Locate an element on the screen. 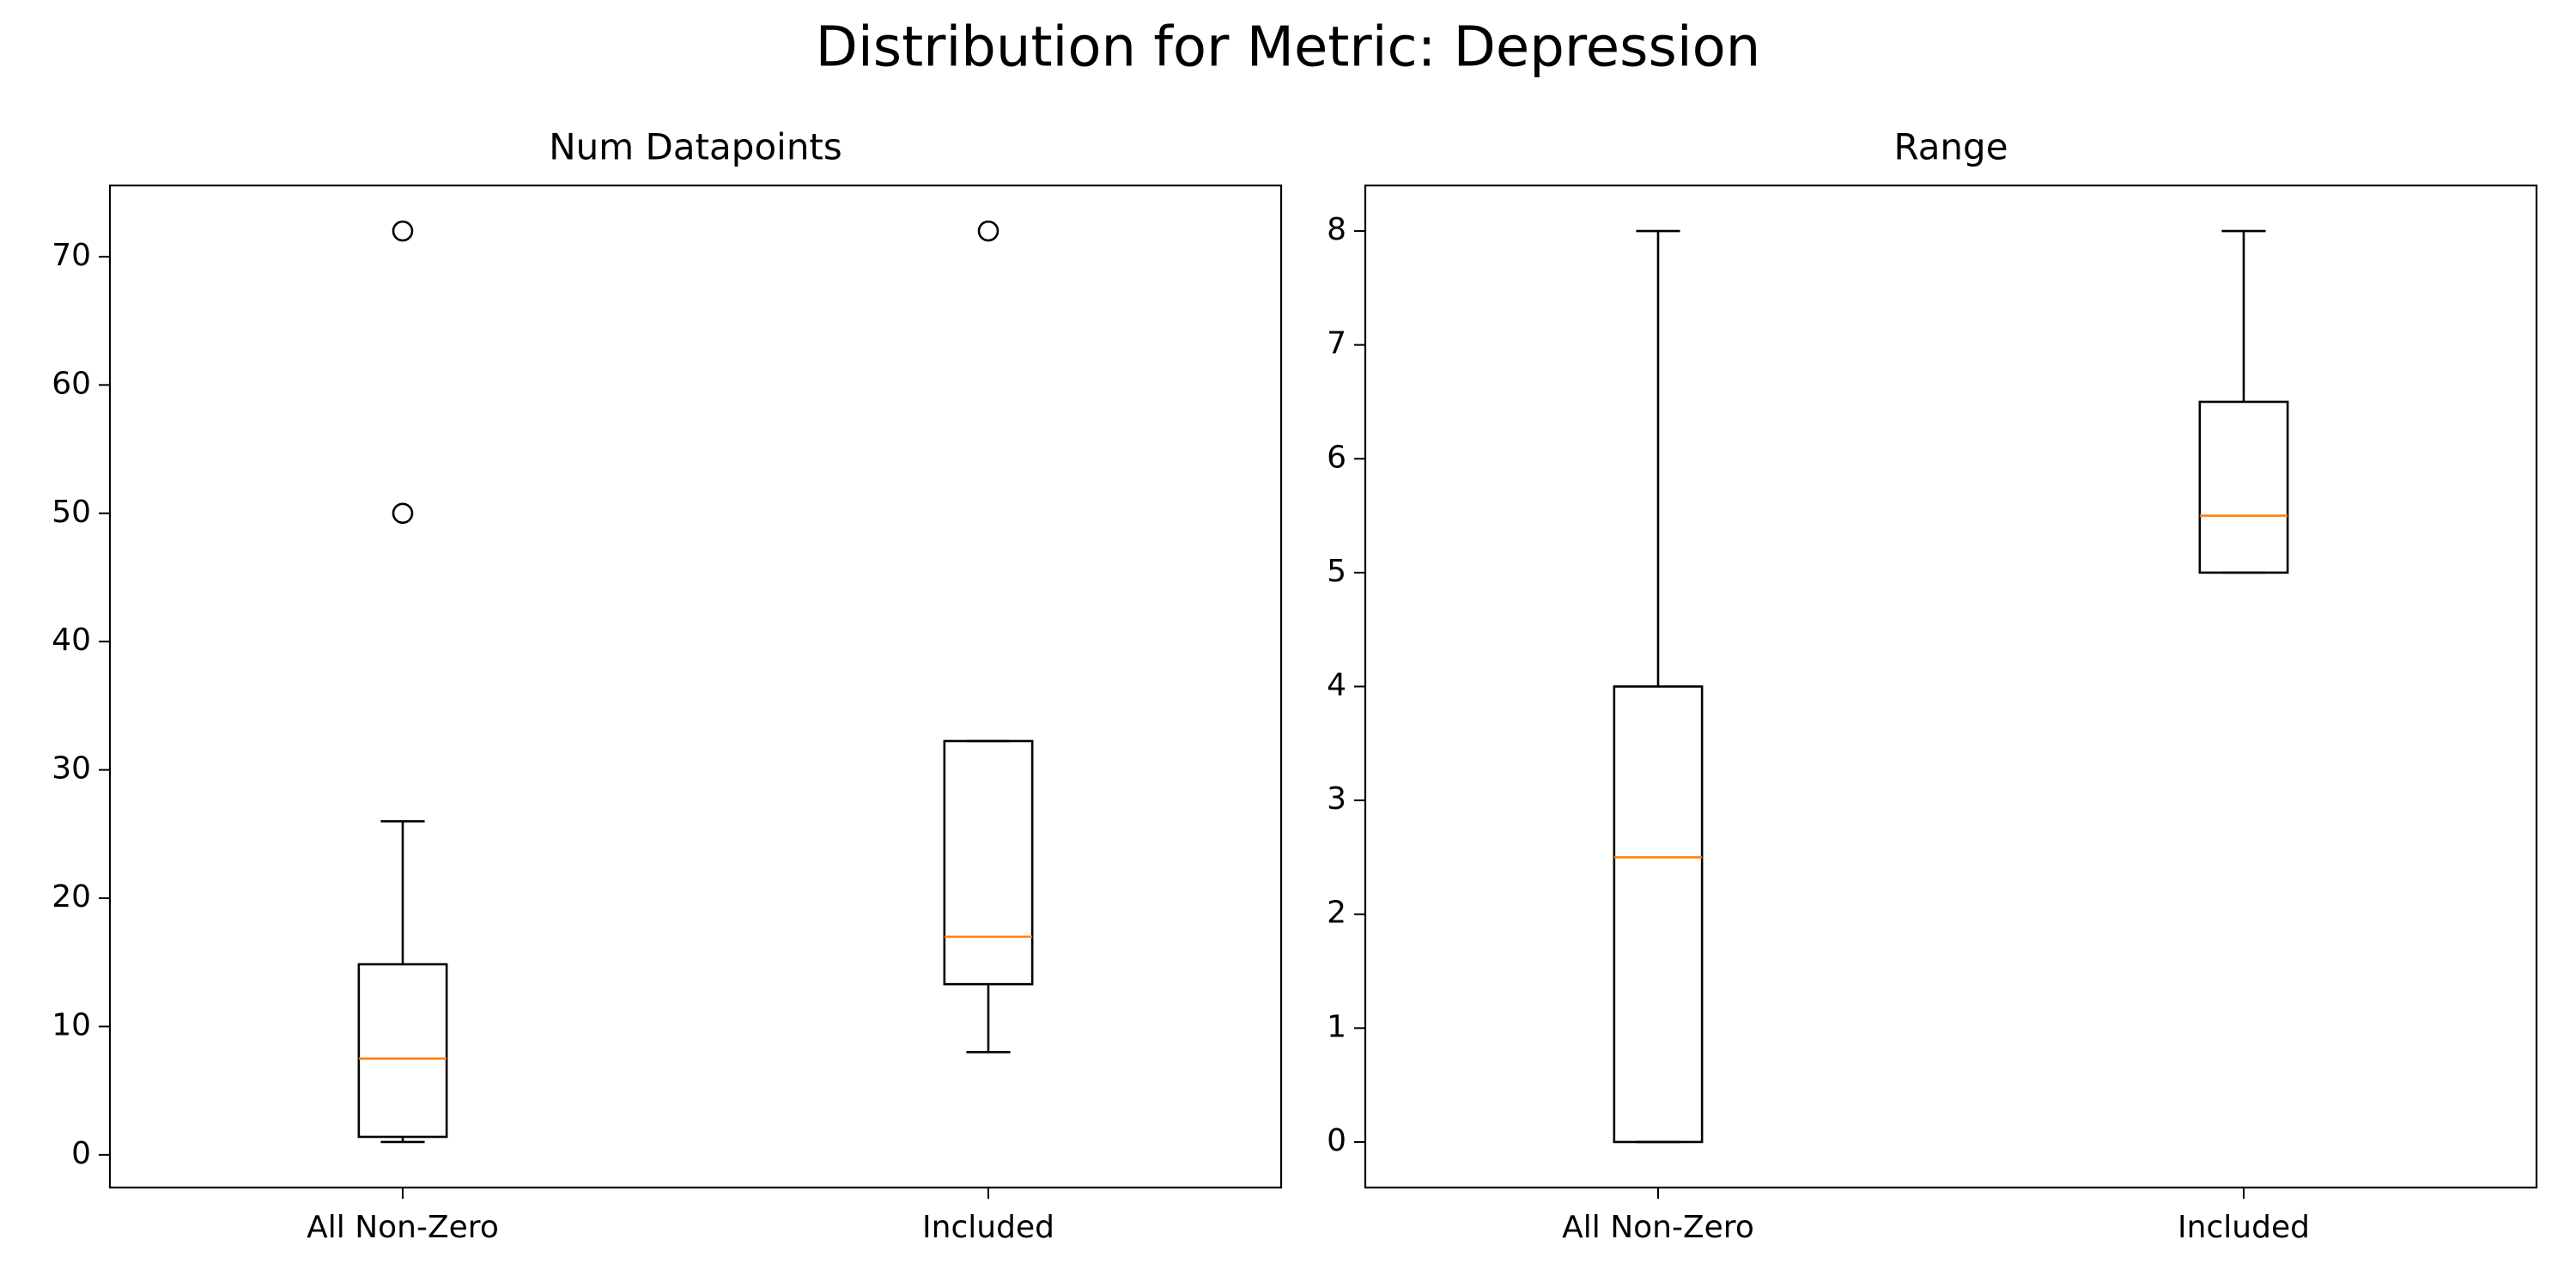 The height and width of the screenshot is (1288, 2576). y-tick-label: 50 is located at coordinates (71, 512).